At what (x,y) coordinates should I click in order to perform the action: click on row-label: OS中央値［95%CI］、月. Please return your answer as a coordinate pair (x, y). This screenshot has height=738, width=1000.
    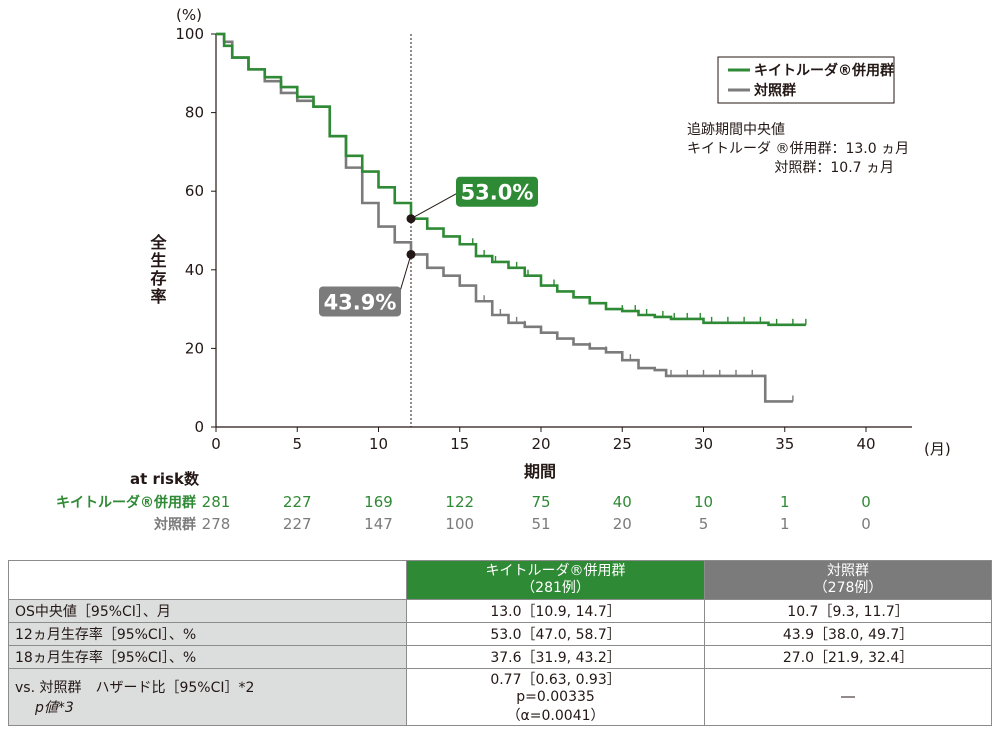
    Looking at the image, I should click on (207, 611).